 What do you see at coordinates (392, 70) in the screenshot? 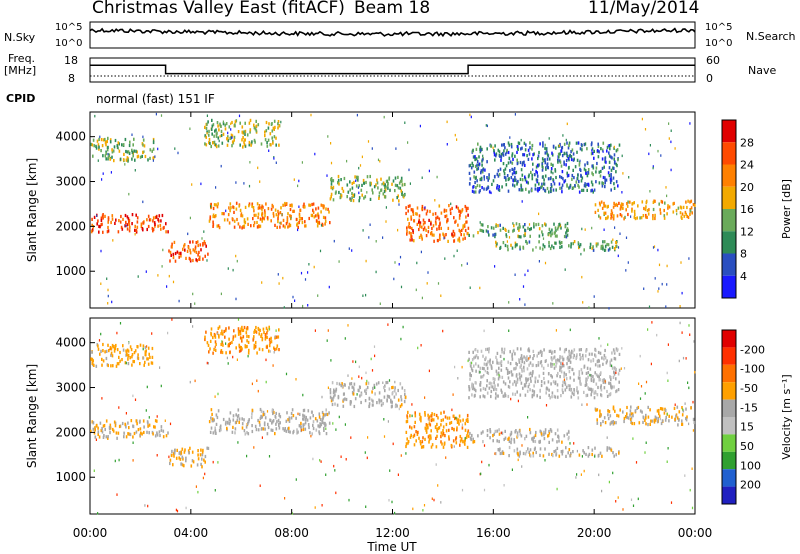
I see `freq-frame` at bounding box center [392, 70].